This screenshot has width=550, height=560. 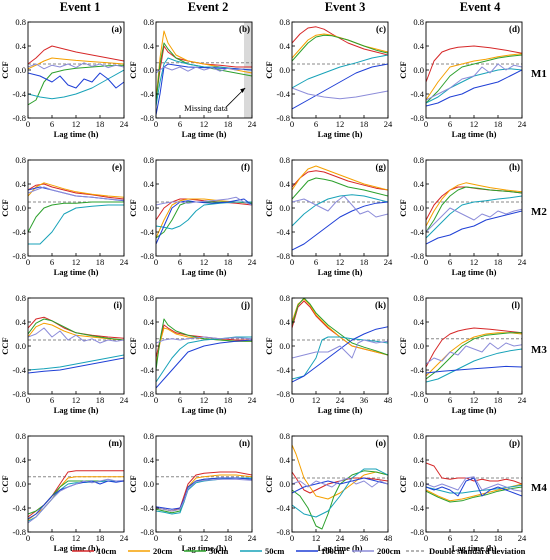 I want to click on panel-label: (n), so click(x=244, y=443).